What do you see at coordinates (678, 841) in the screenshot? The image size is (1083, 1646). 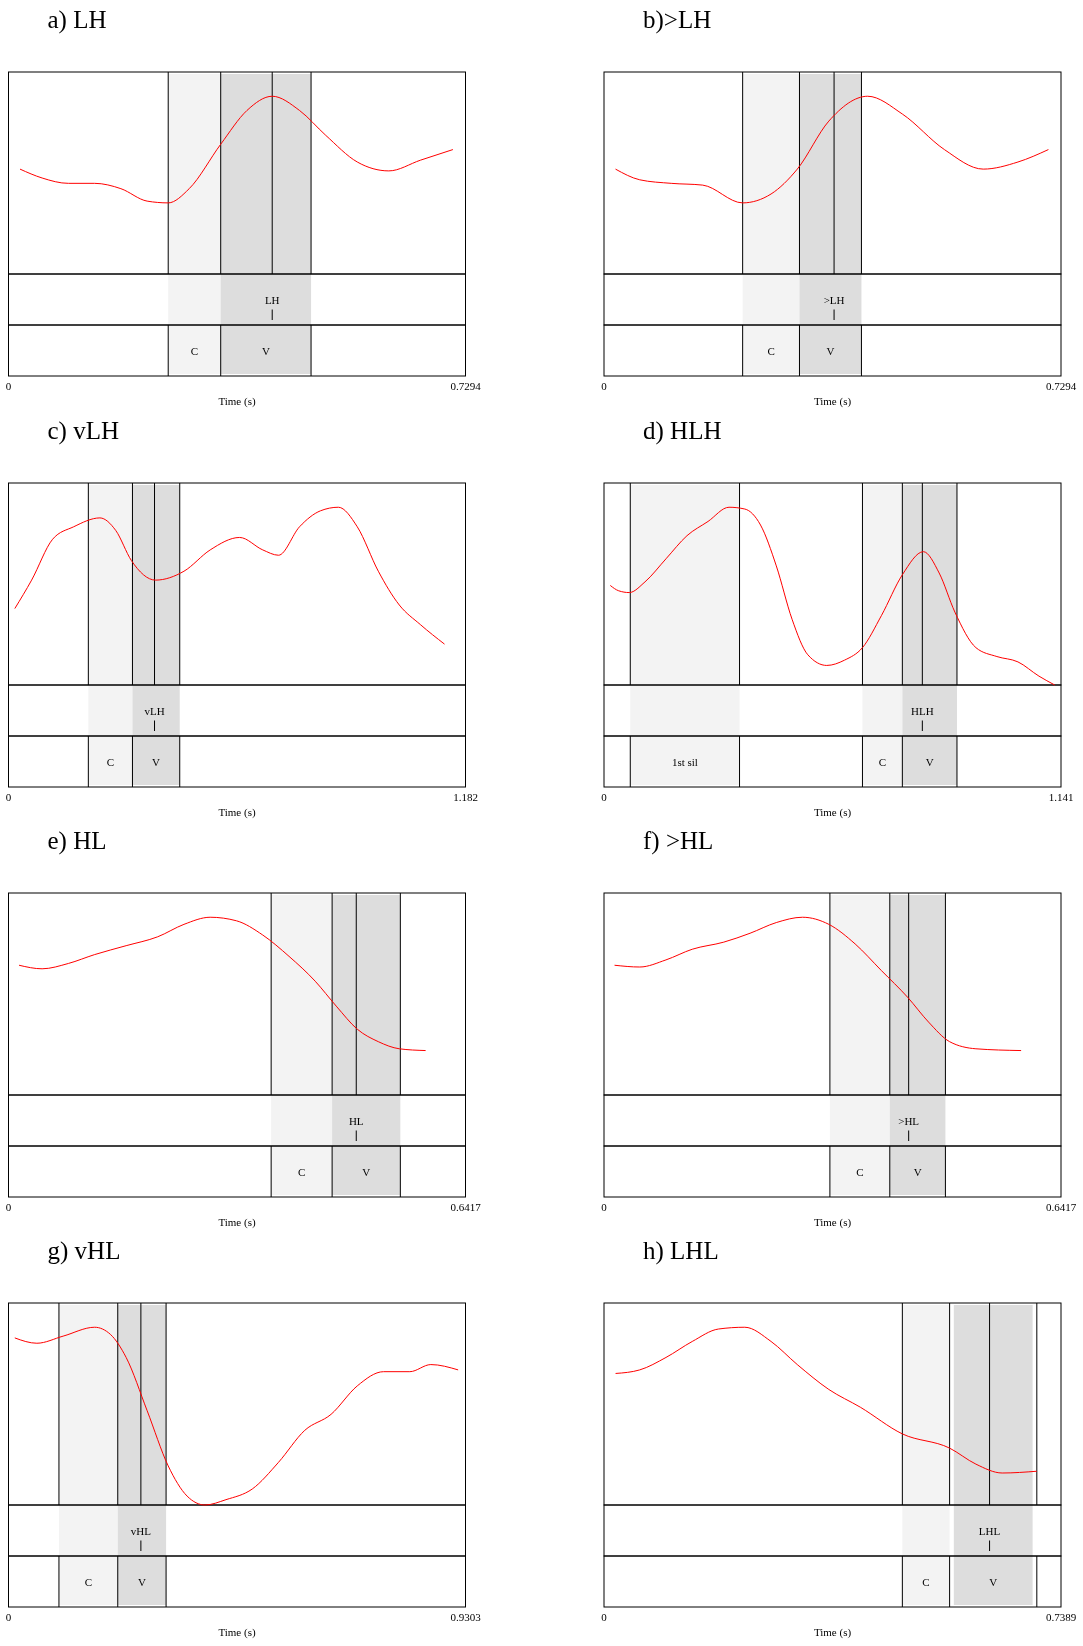 I see `chart-title: f) >HL` at bounding box center [678, 841].